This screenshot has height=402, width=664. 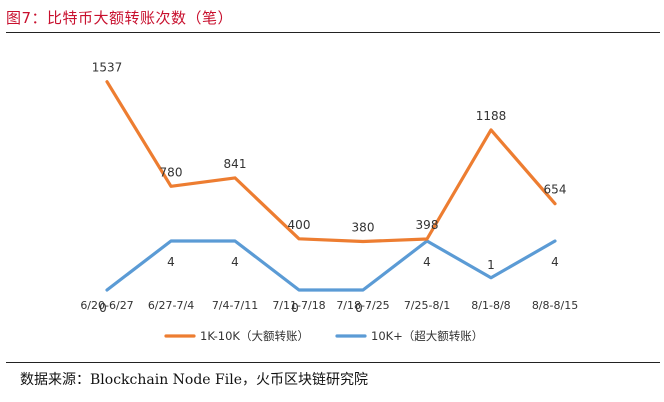 I want to click on figure-title: 图7：比特币大额转账次数（笔）, so click(x=120, y=18).